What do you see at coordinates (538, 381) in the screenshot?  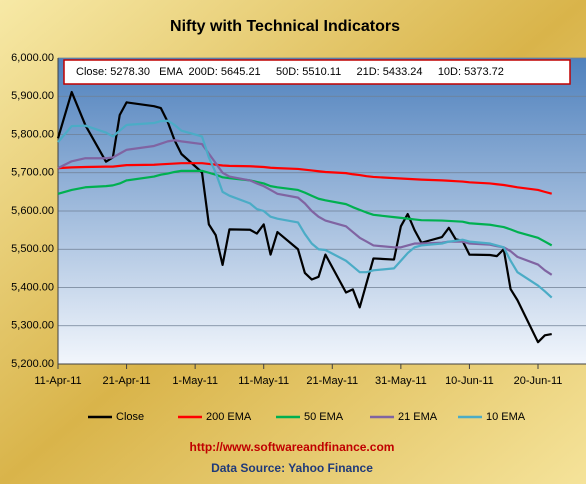 I see `x-tick-label: 20-Jun-11` at bounding box center [538, 381].